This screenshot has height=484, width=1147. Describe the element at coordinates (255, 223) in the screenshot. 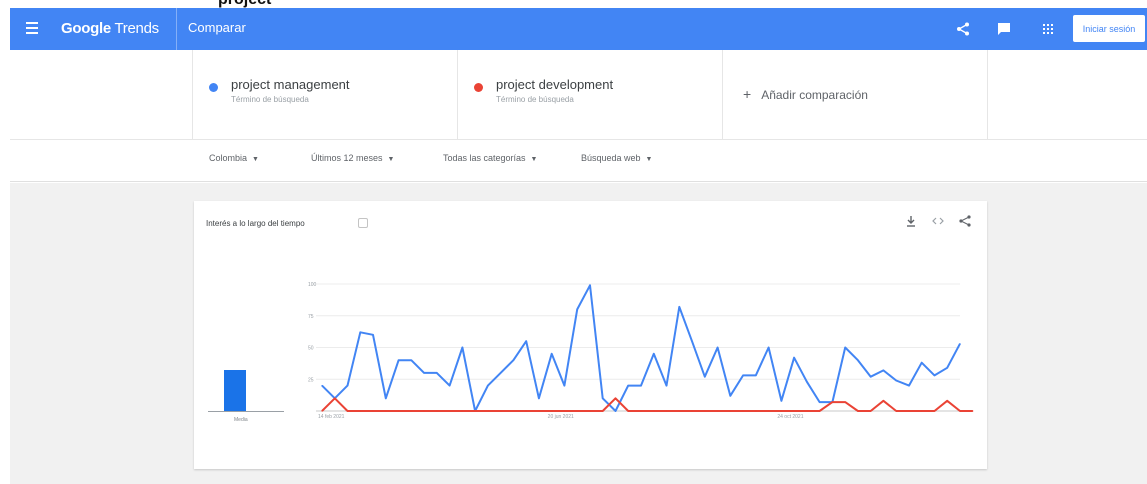

I see `card-title: Interés a lo largo del tiempo` at that location.